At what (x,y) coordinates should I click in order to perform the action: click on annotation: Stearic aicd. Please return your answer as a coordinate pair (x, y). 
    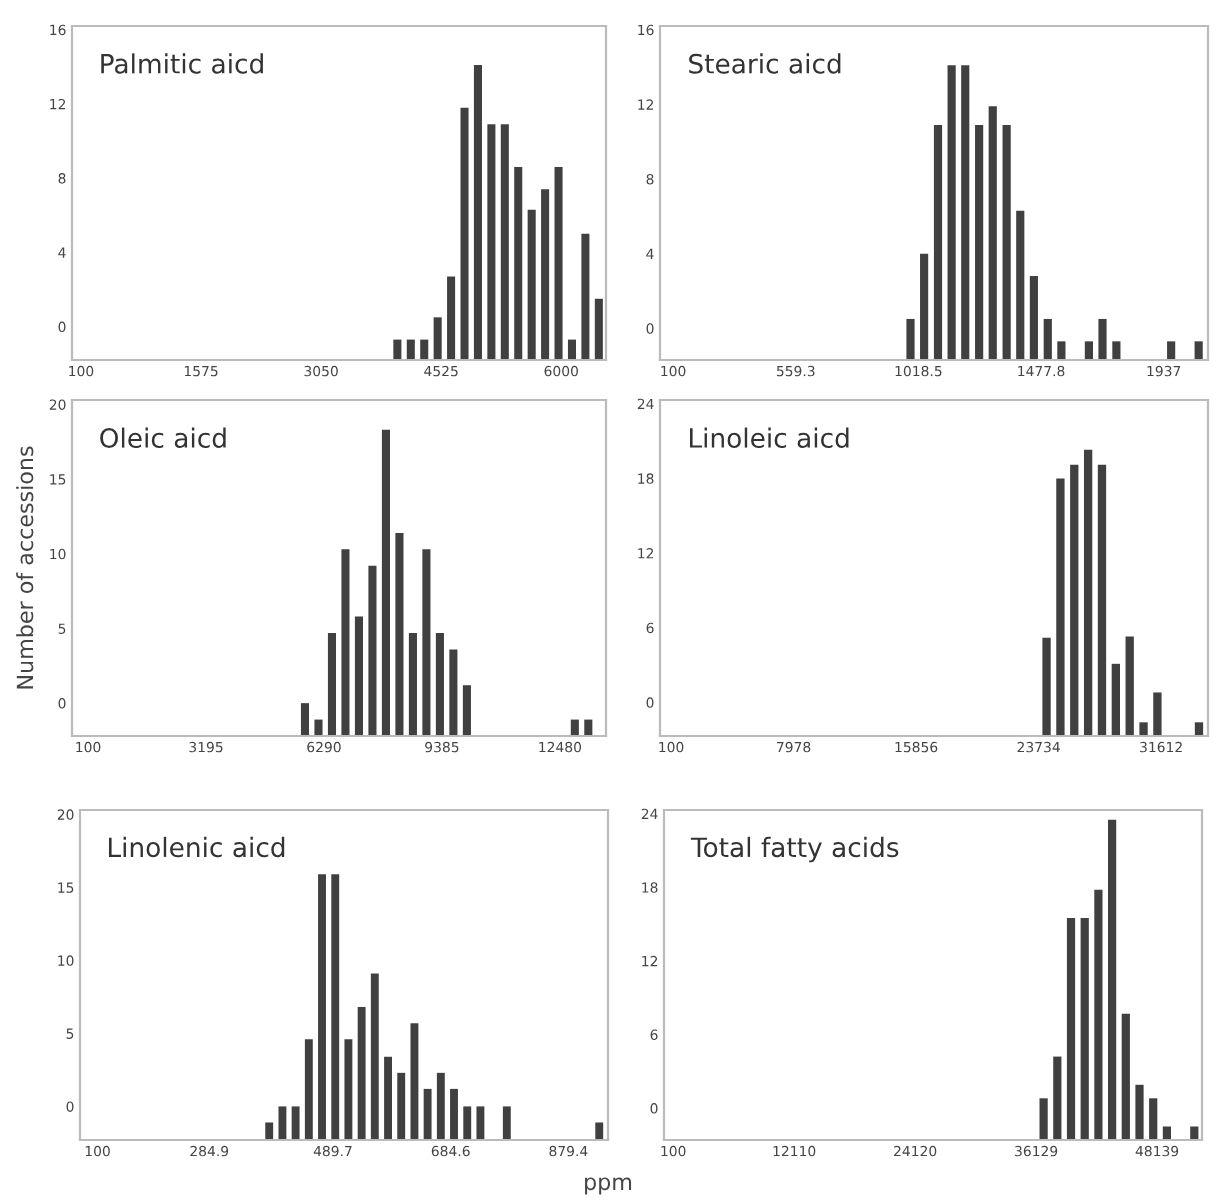
    Looking at the image, I should click on (765, 63).